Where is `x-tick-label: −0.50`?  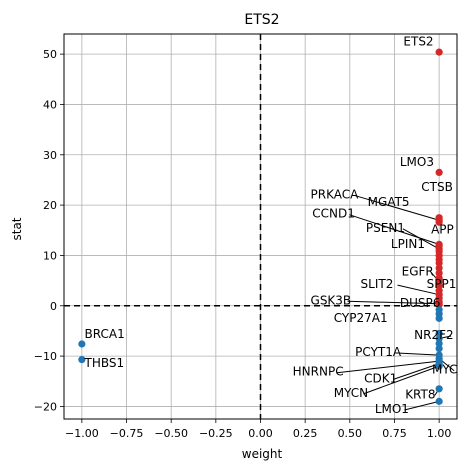
x-tick-label: −0.50 is located at coordinates (171, 433).